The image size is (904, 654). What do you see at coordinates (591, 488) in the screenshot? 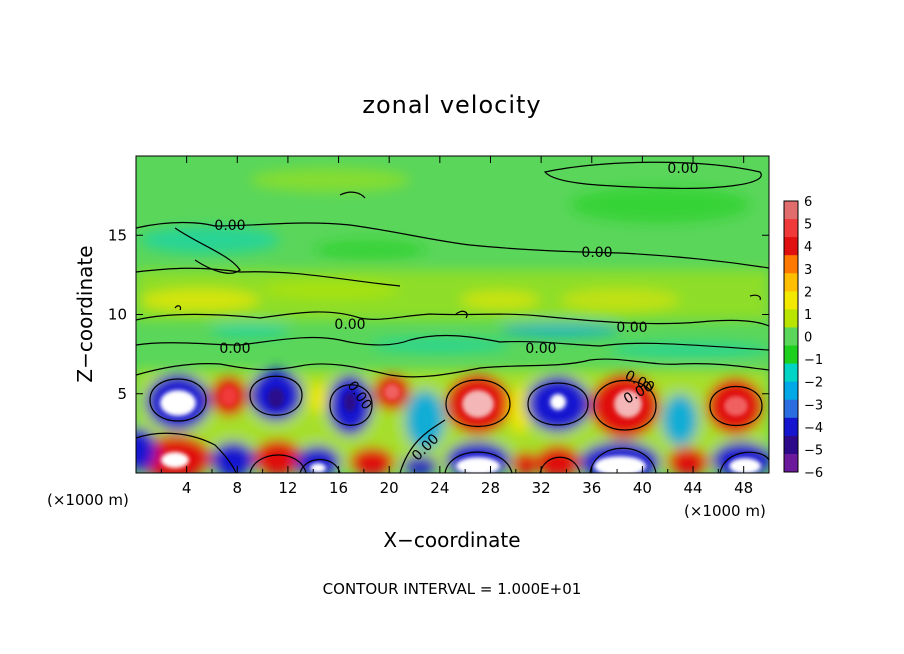
I see `x-tick-label: 36` at bounding box center [591, 488].